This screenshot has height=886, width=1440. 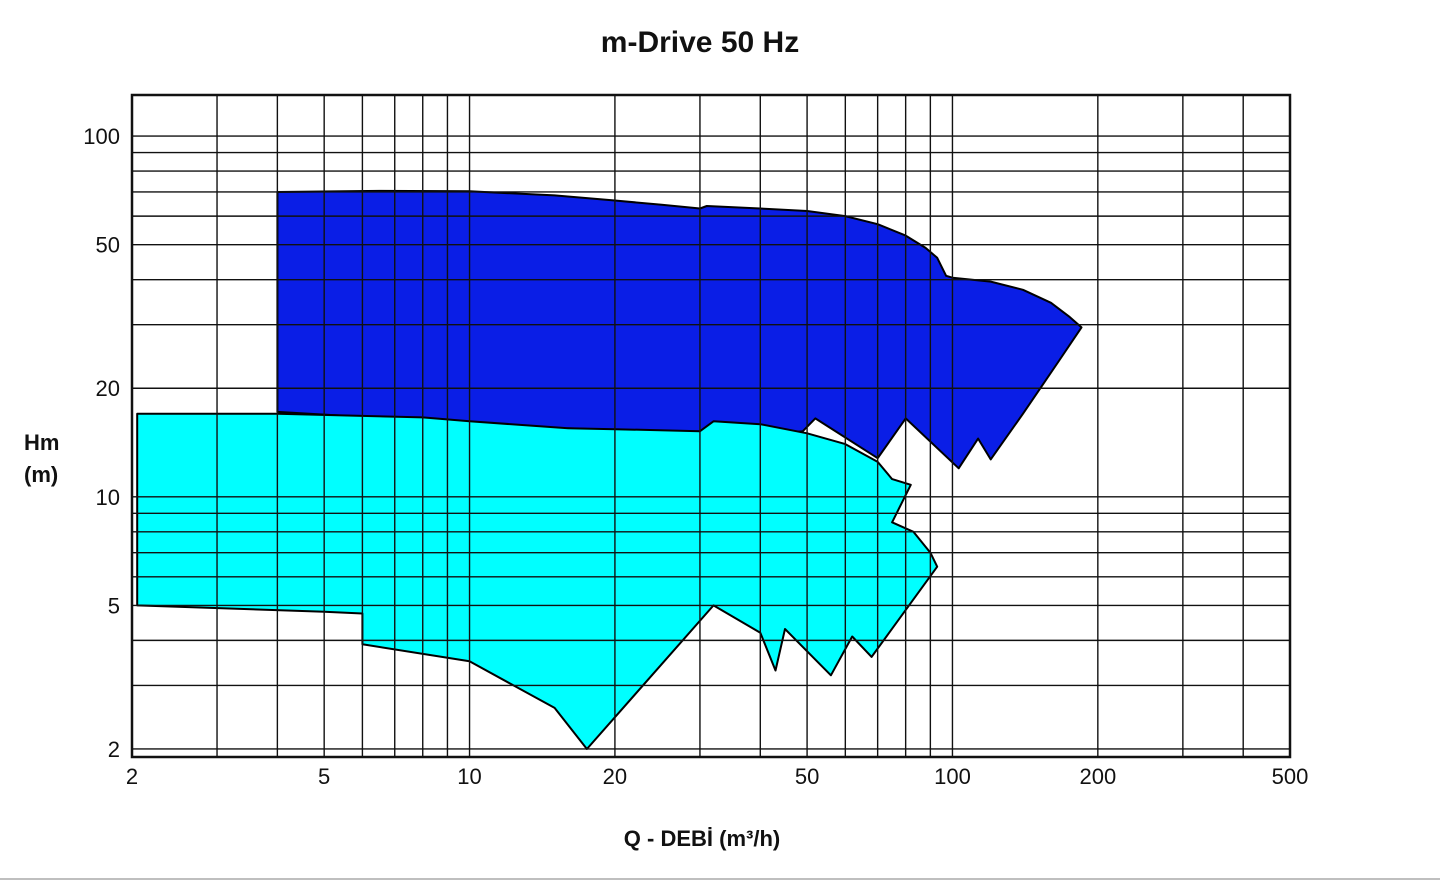 I want to click on x-tick-label: 20, so click(x=615, y=776).